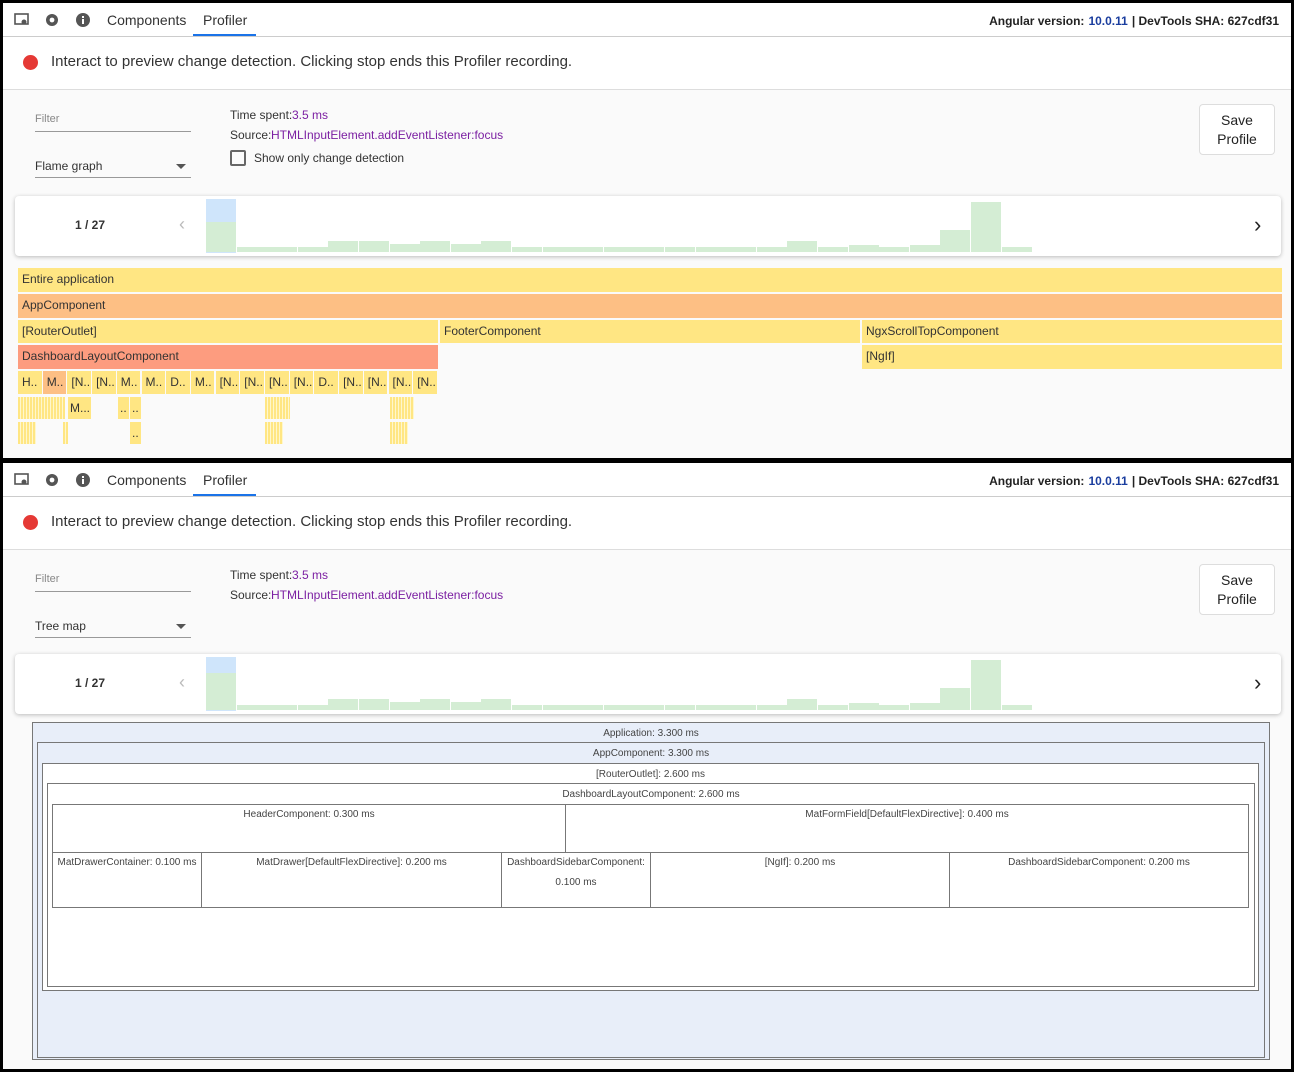  I want to click on prev-frame: ‹, so click(182, 224).